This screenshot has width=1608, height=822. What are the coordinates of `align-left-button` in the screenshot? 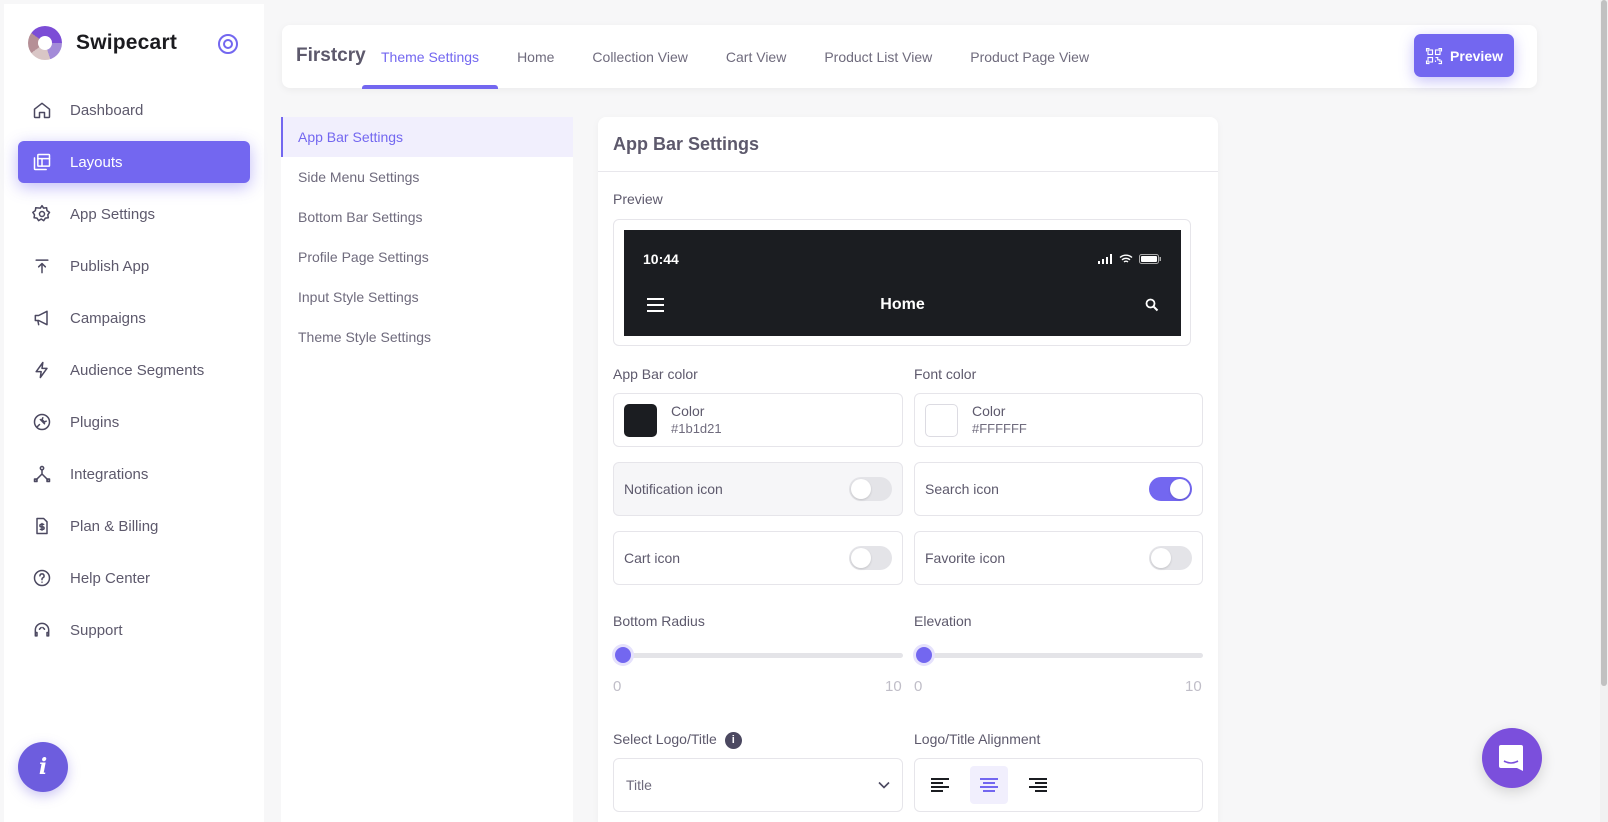 It's located at (940, 785).